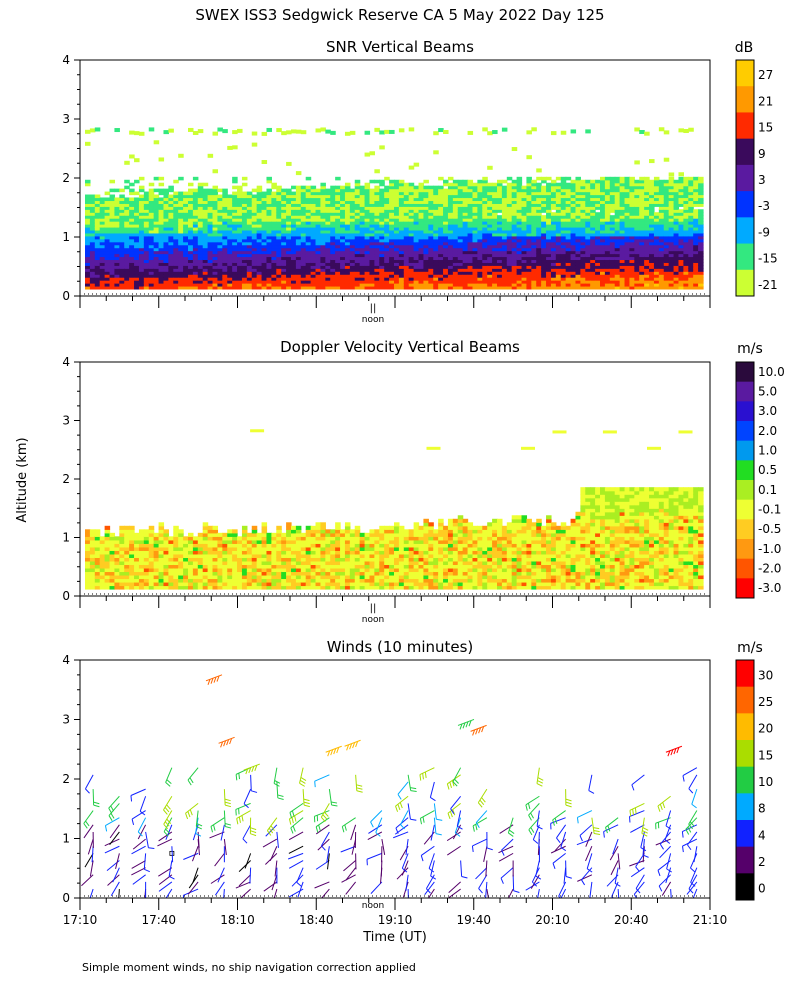  I want to click on colorbar-label: -21, so click(768, 285).